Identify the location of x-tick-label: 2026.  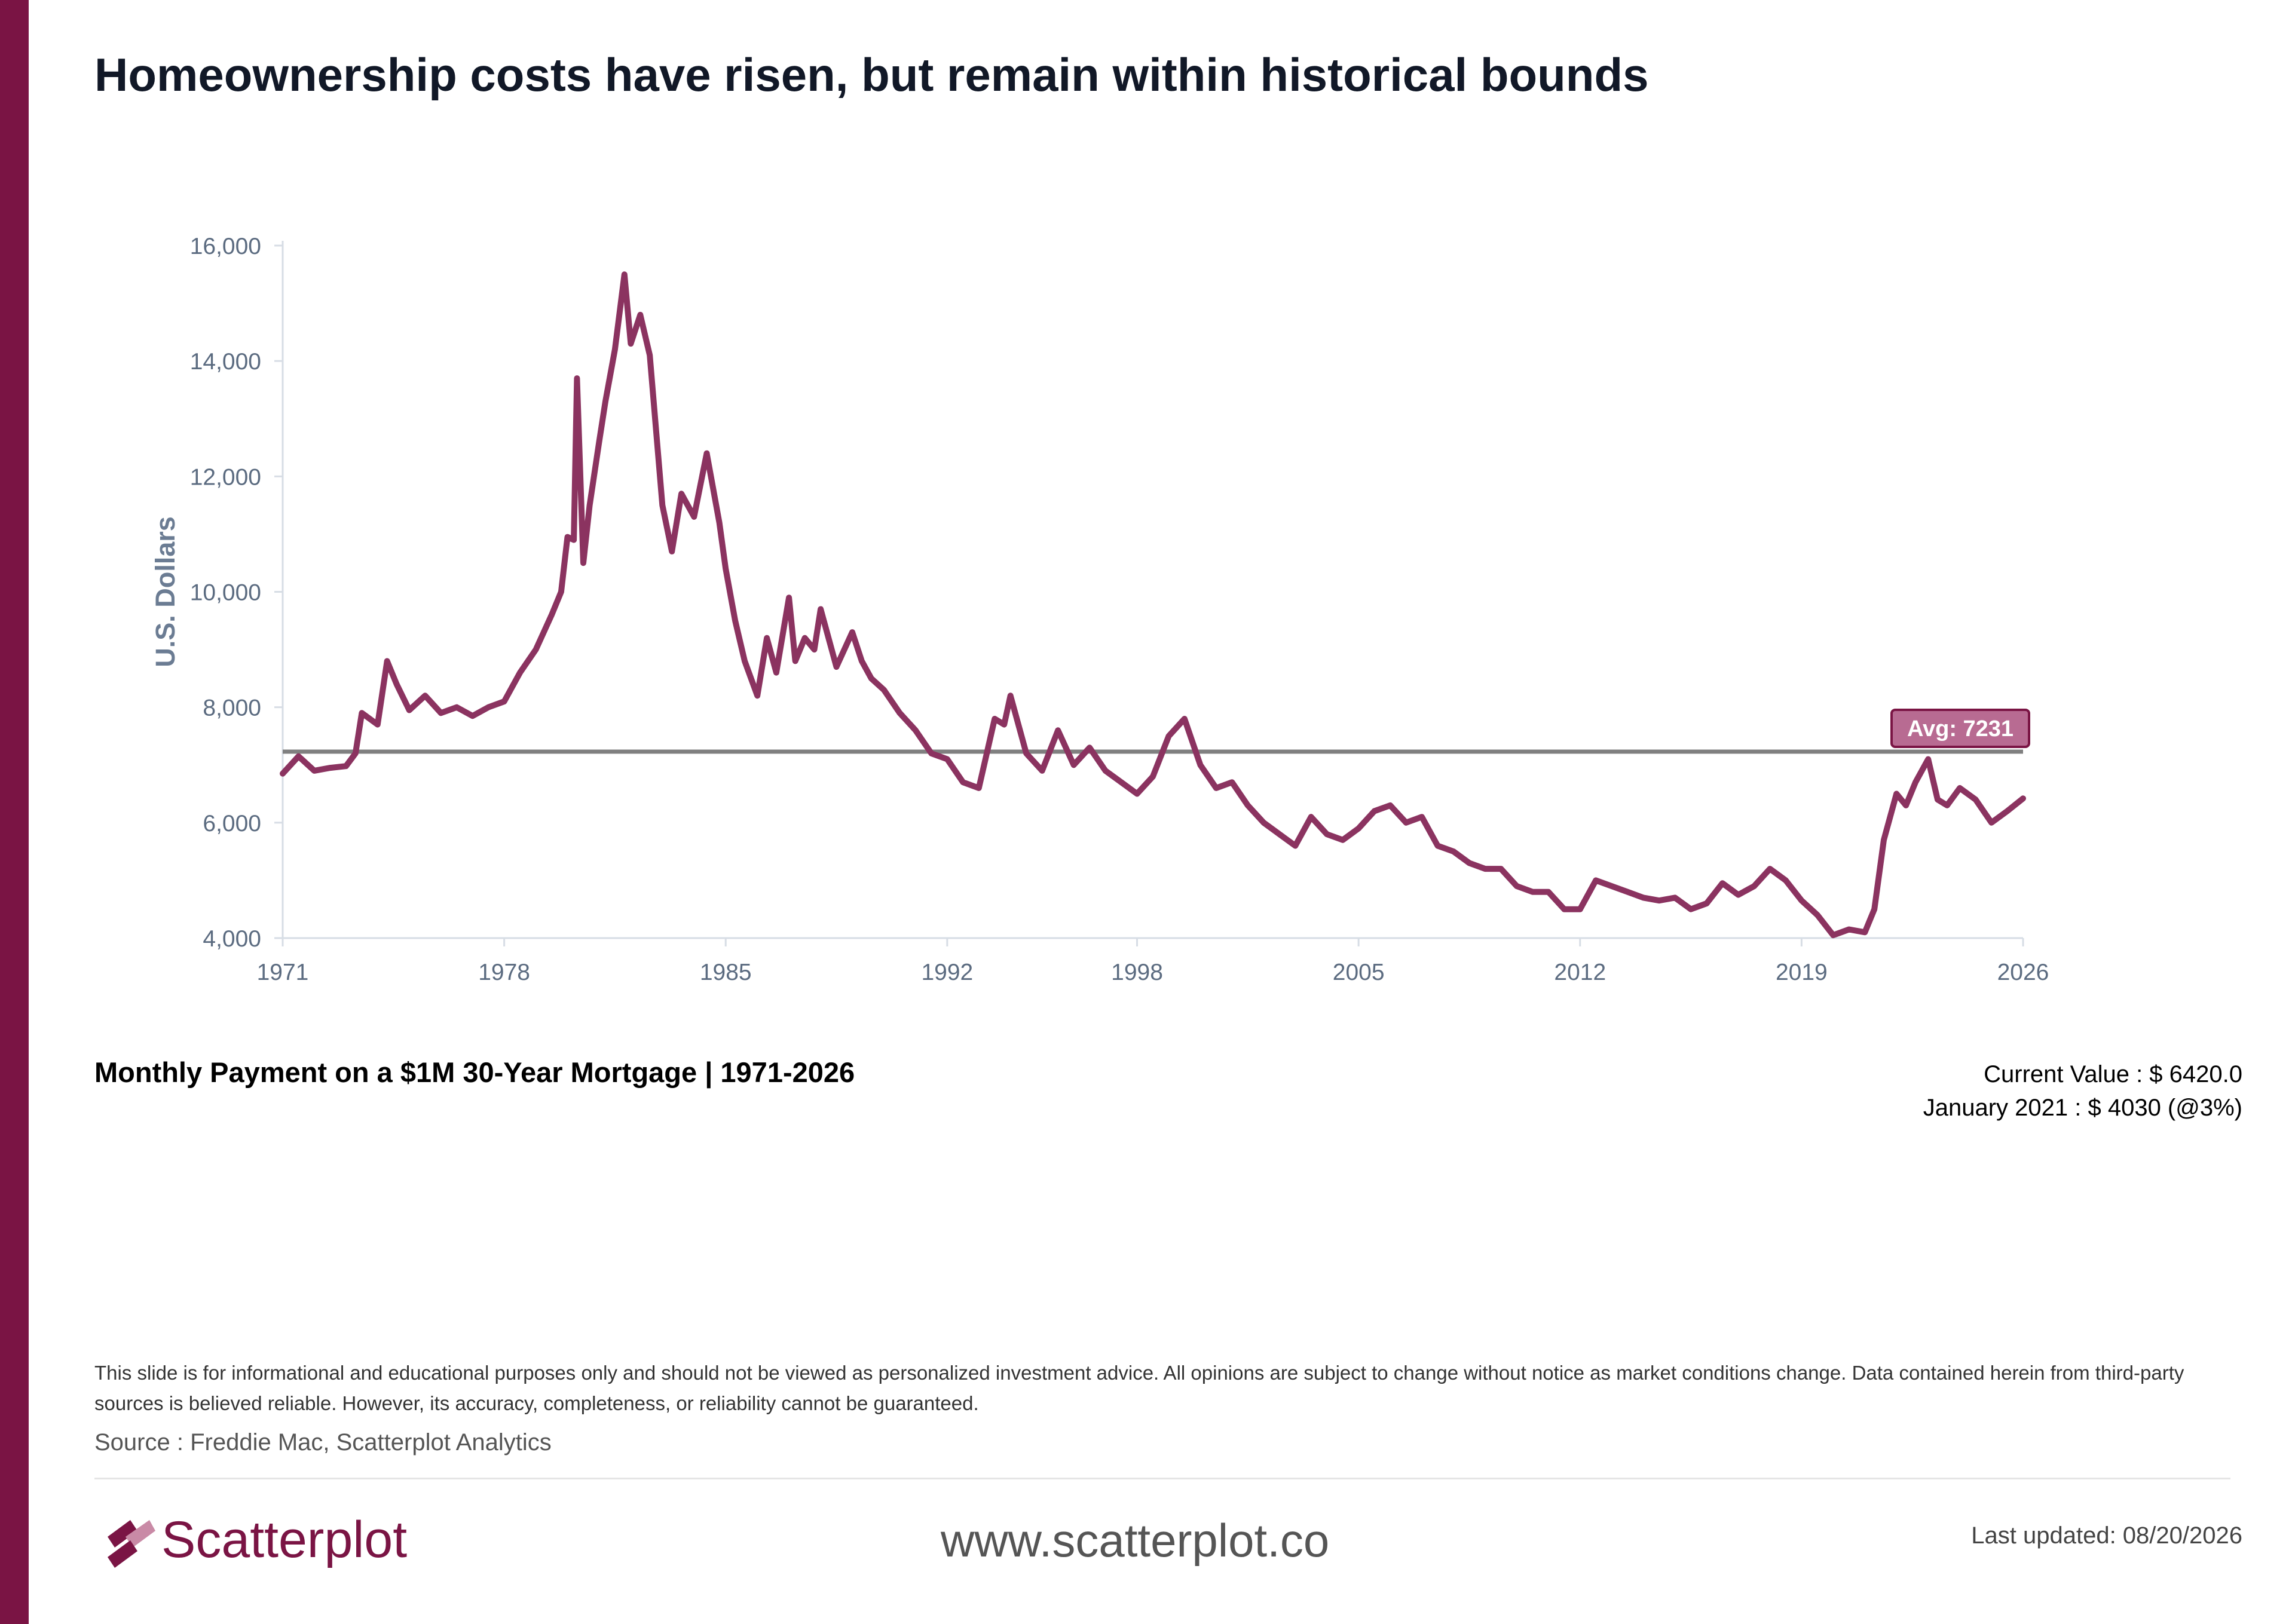
(2023, 972).